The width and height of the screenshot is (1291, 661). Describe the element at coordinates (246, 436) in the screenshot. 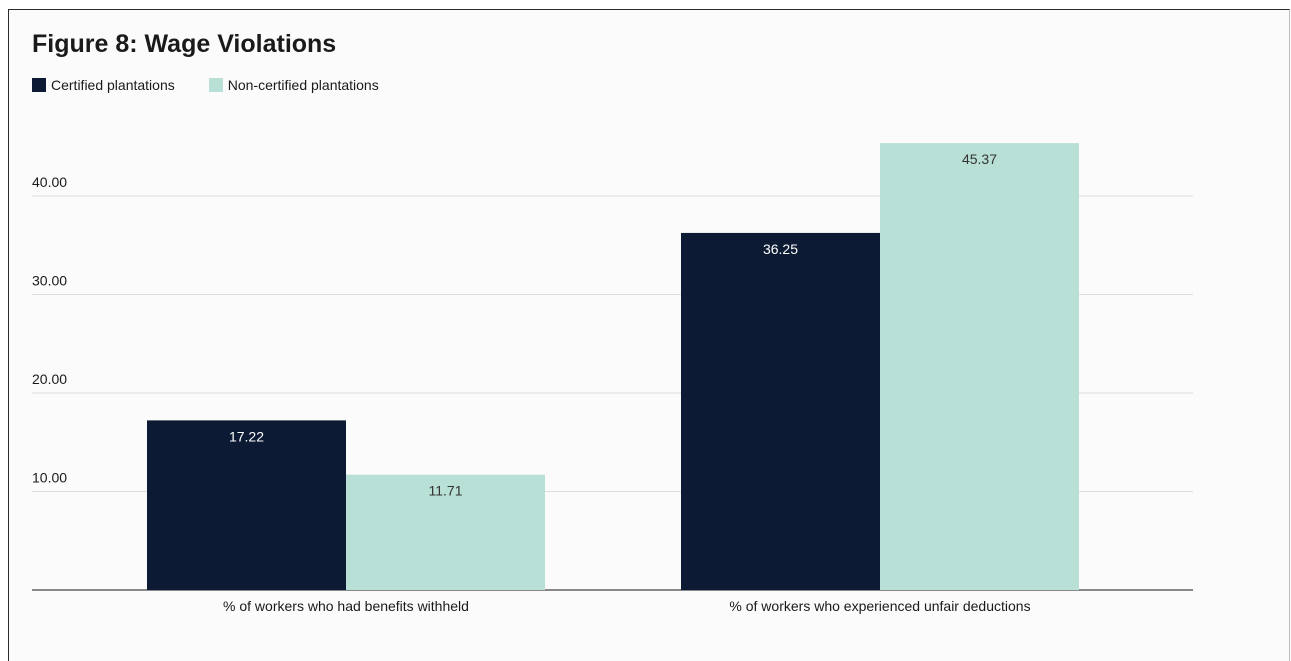

I see `data-label-certified-0: 17.22` at that location.